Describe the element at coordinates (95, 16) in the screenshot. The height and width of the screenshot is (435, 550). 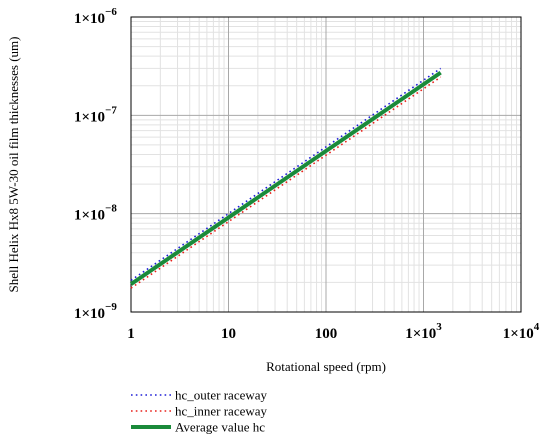
I see `y-tick-label: 1×10⁻⁶` at that location.